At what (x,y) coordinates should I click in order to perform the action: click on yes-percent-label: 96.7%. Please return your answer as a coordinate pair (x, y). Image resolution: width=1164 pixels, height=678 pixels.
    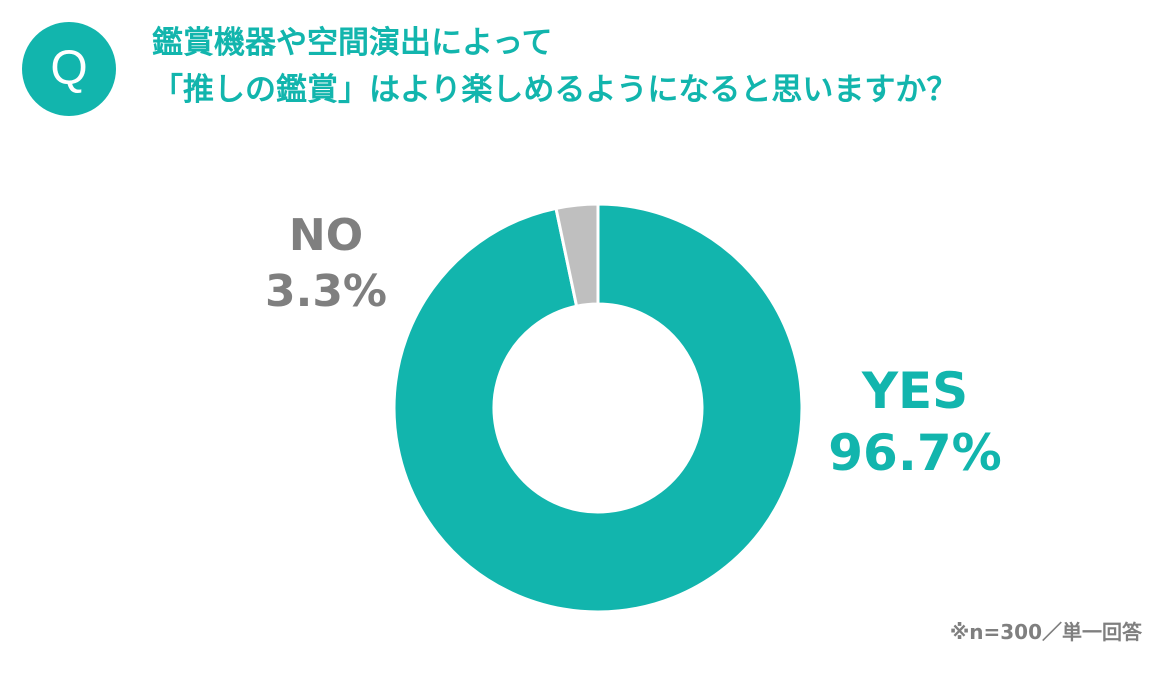
    Looking at the image, I should click on (915, 453).